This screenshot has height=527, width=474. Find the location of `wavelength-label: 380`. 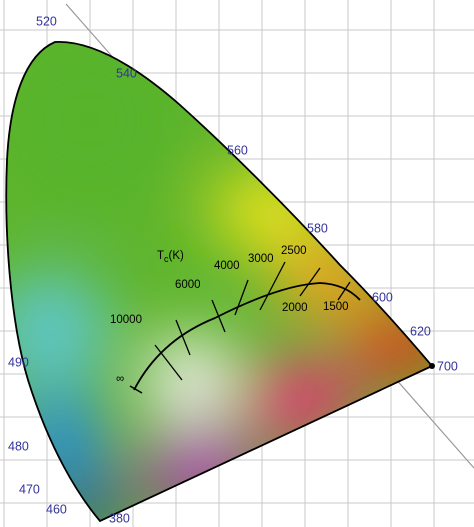

wavelength-label: 380 is located at coordinates (119, 518).